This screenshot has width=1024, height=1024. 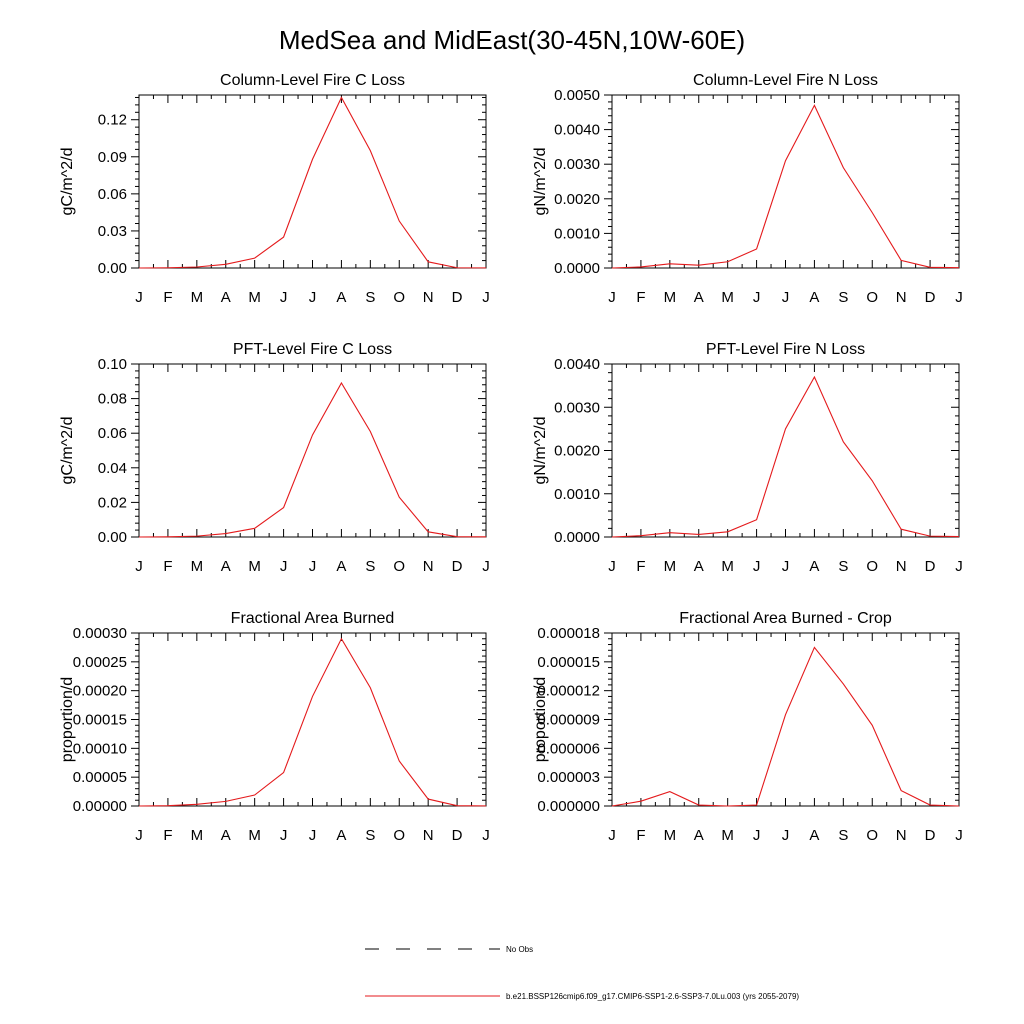 What do you see at coordinates (112, 364) in the screenshot?
I see `y-tick-label: 0.10` at bounding box center [112, 364].